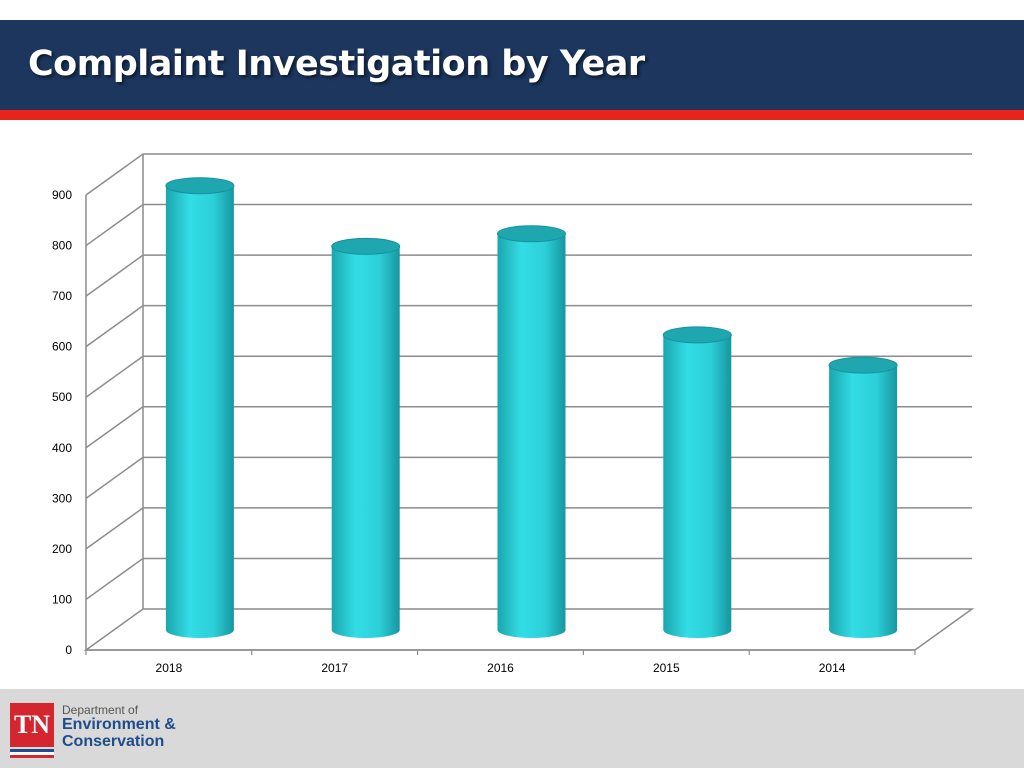  I want to click on bar-2018, so click(199, 411).